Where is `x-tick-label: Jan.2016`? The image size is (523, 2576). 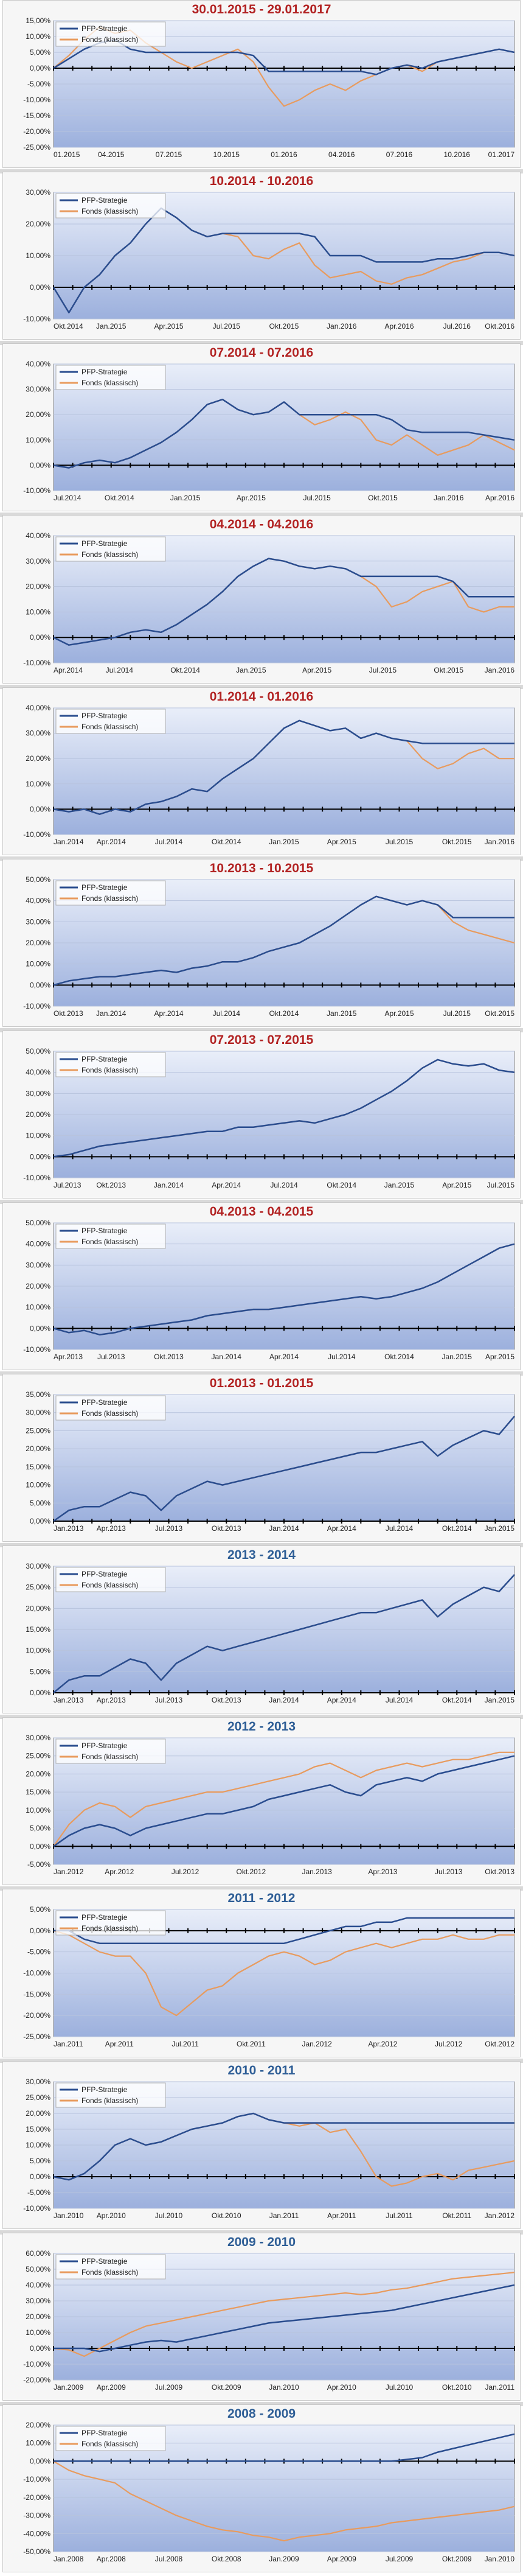 x-tick-label: Jan.2016 is located at coordinates (500, 842).